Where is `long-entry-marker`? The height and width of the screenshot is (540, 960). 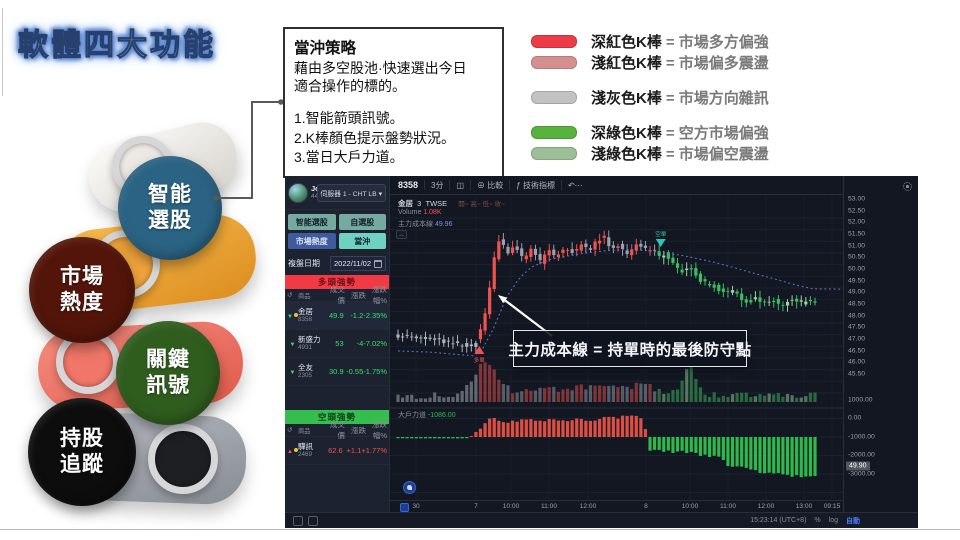
long-entry-marker is located at coordinates (479, 350).